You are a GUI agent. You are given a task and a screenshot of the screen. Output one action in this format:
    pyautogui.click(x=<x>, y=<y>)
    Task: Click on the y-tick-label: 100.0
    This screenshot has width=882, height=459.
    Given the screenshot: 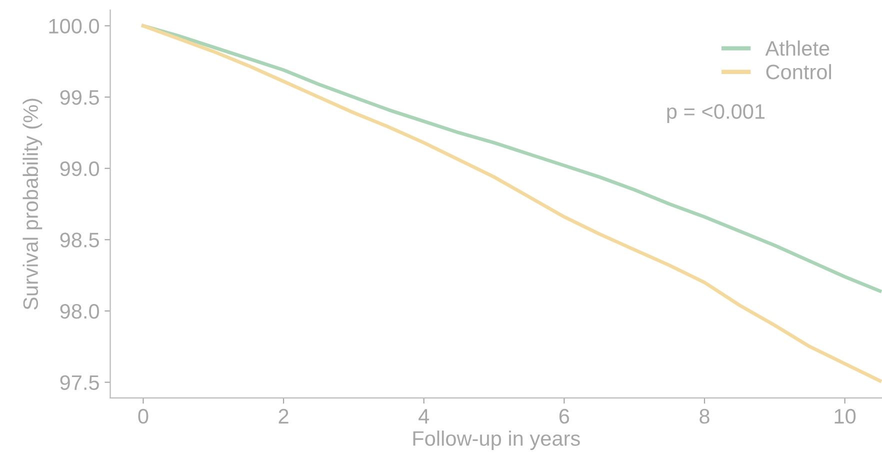 What is the action you would take?
    pyautogui.click(x=74, y=26)
    